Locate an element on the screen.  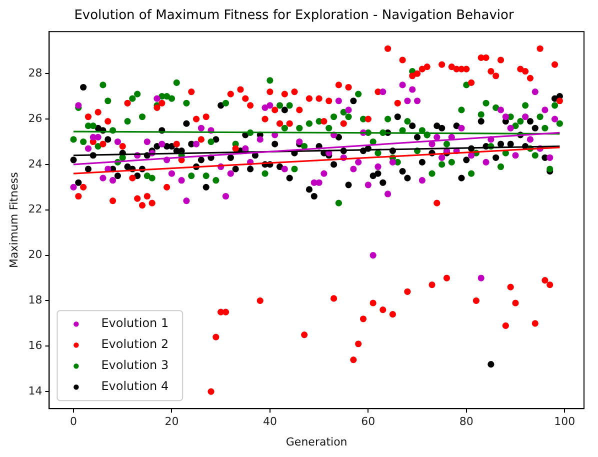
x-tick-label: 40 is located at coordinates (269, 421).